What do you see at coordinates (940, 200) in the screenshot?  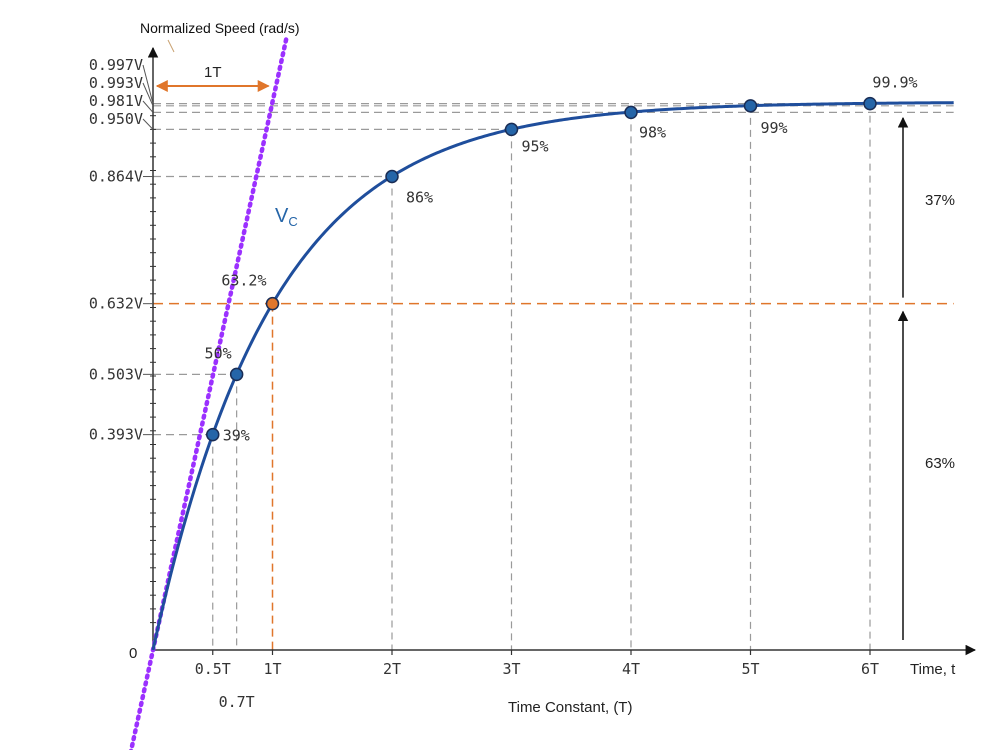 I see `annotation-label-37: 37%` at bounding box center [940, 200].